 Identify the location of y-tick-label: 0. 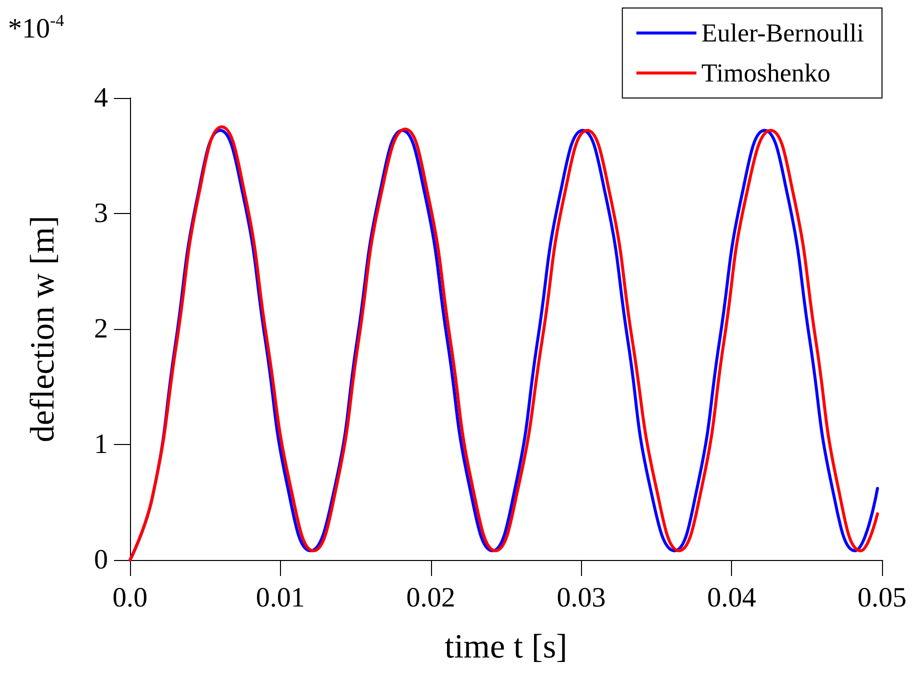
(101, 560).